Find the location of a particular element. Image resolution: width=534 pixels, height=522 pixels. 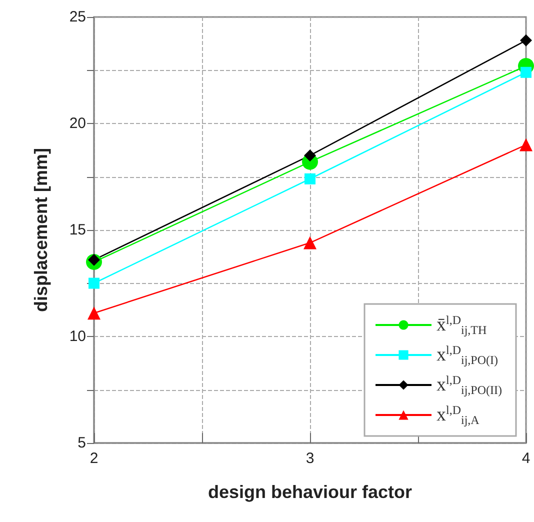

y-tick-label: 20 is located at coordinates (77, 123).